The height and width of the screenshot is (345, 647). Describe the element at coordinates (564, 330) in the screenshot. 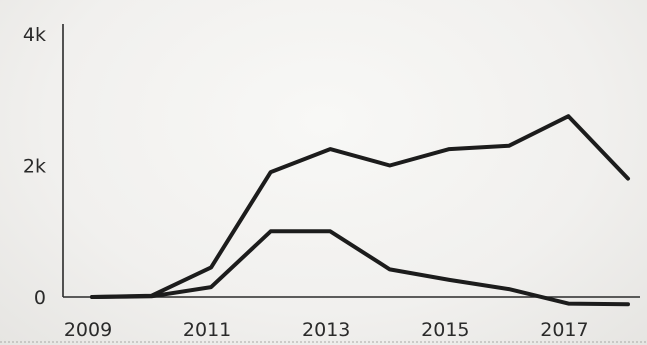

I see `x-tick-label: 2017` at that location.